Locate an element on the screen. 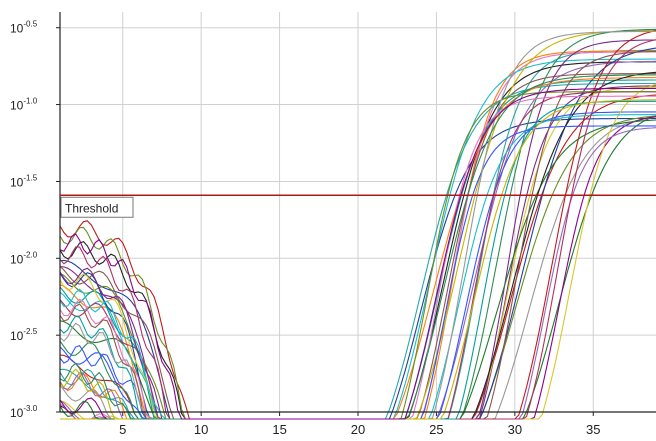  y-tick-label: 10-2.0 is located at coordinates (24, 258).